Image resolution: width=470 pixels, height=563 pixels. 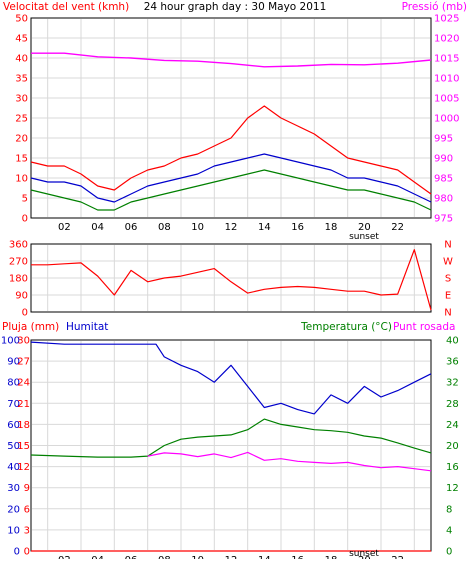 I want to click on series-direction-line, so click(x=231, y=280).